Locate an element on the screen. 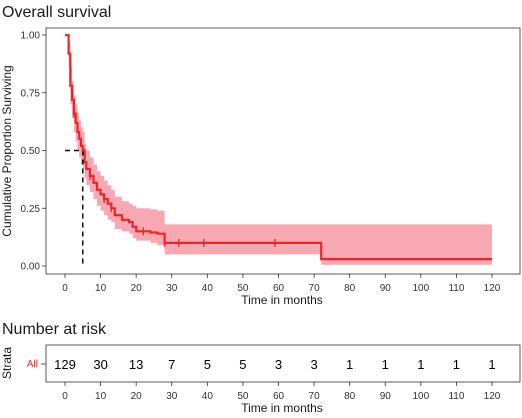 Image resolution: width=522 pixels, height=418 pixels. risk-x-tick-label: 10 is located at coordinates (101, 396).